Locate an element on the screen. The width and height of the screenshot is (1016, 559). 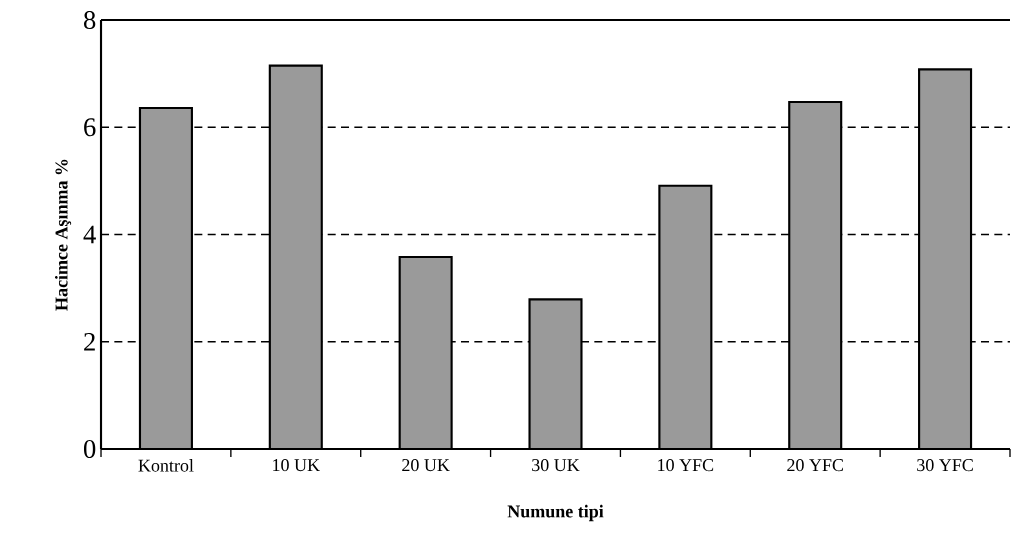
y-tick-label: 8 is located at coordinates (89, 20).